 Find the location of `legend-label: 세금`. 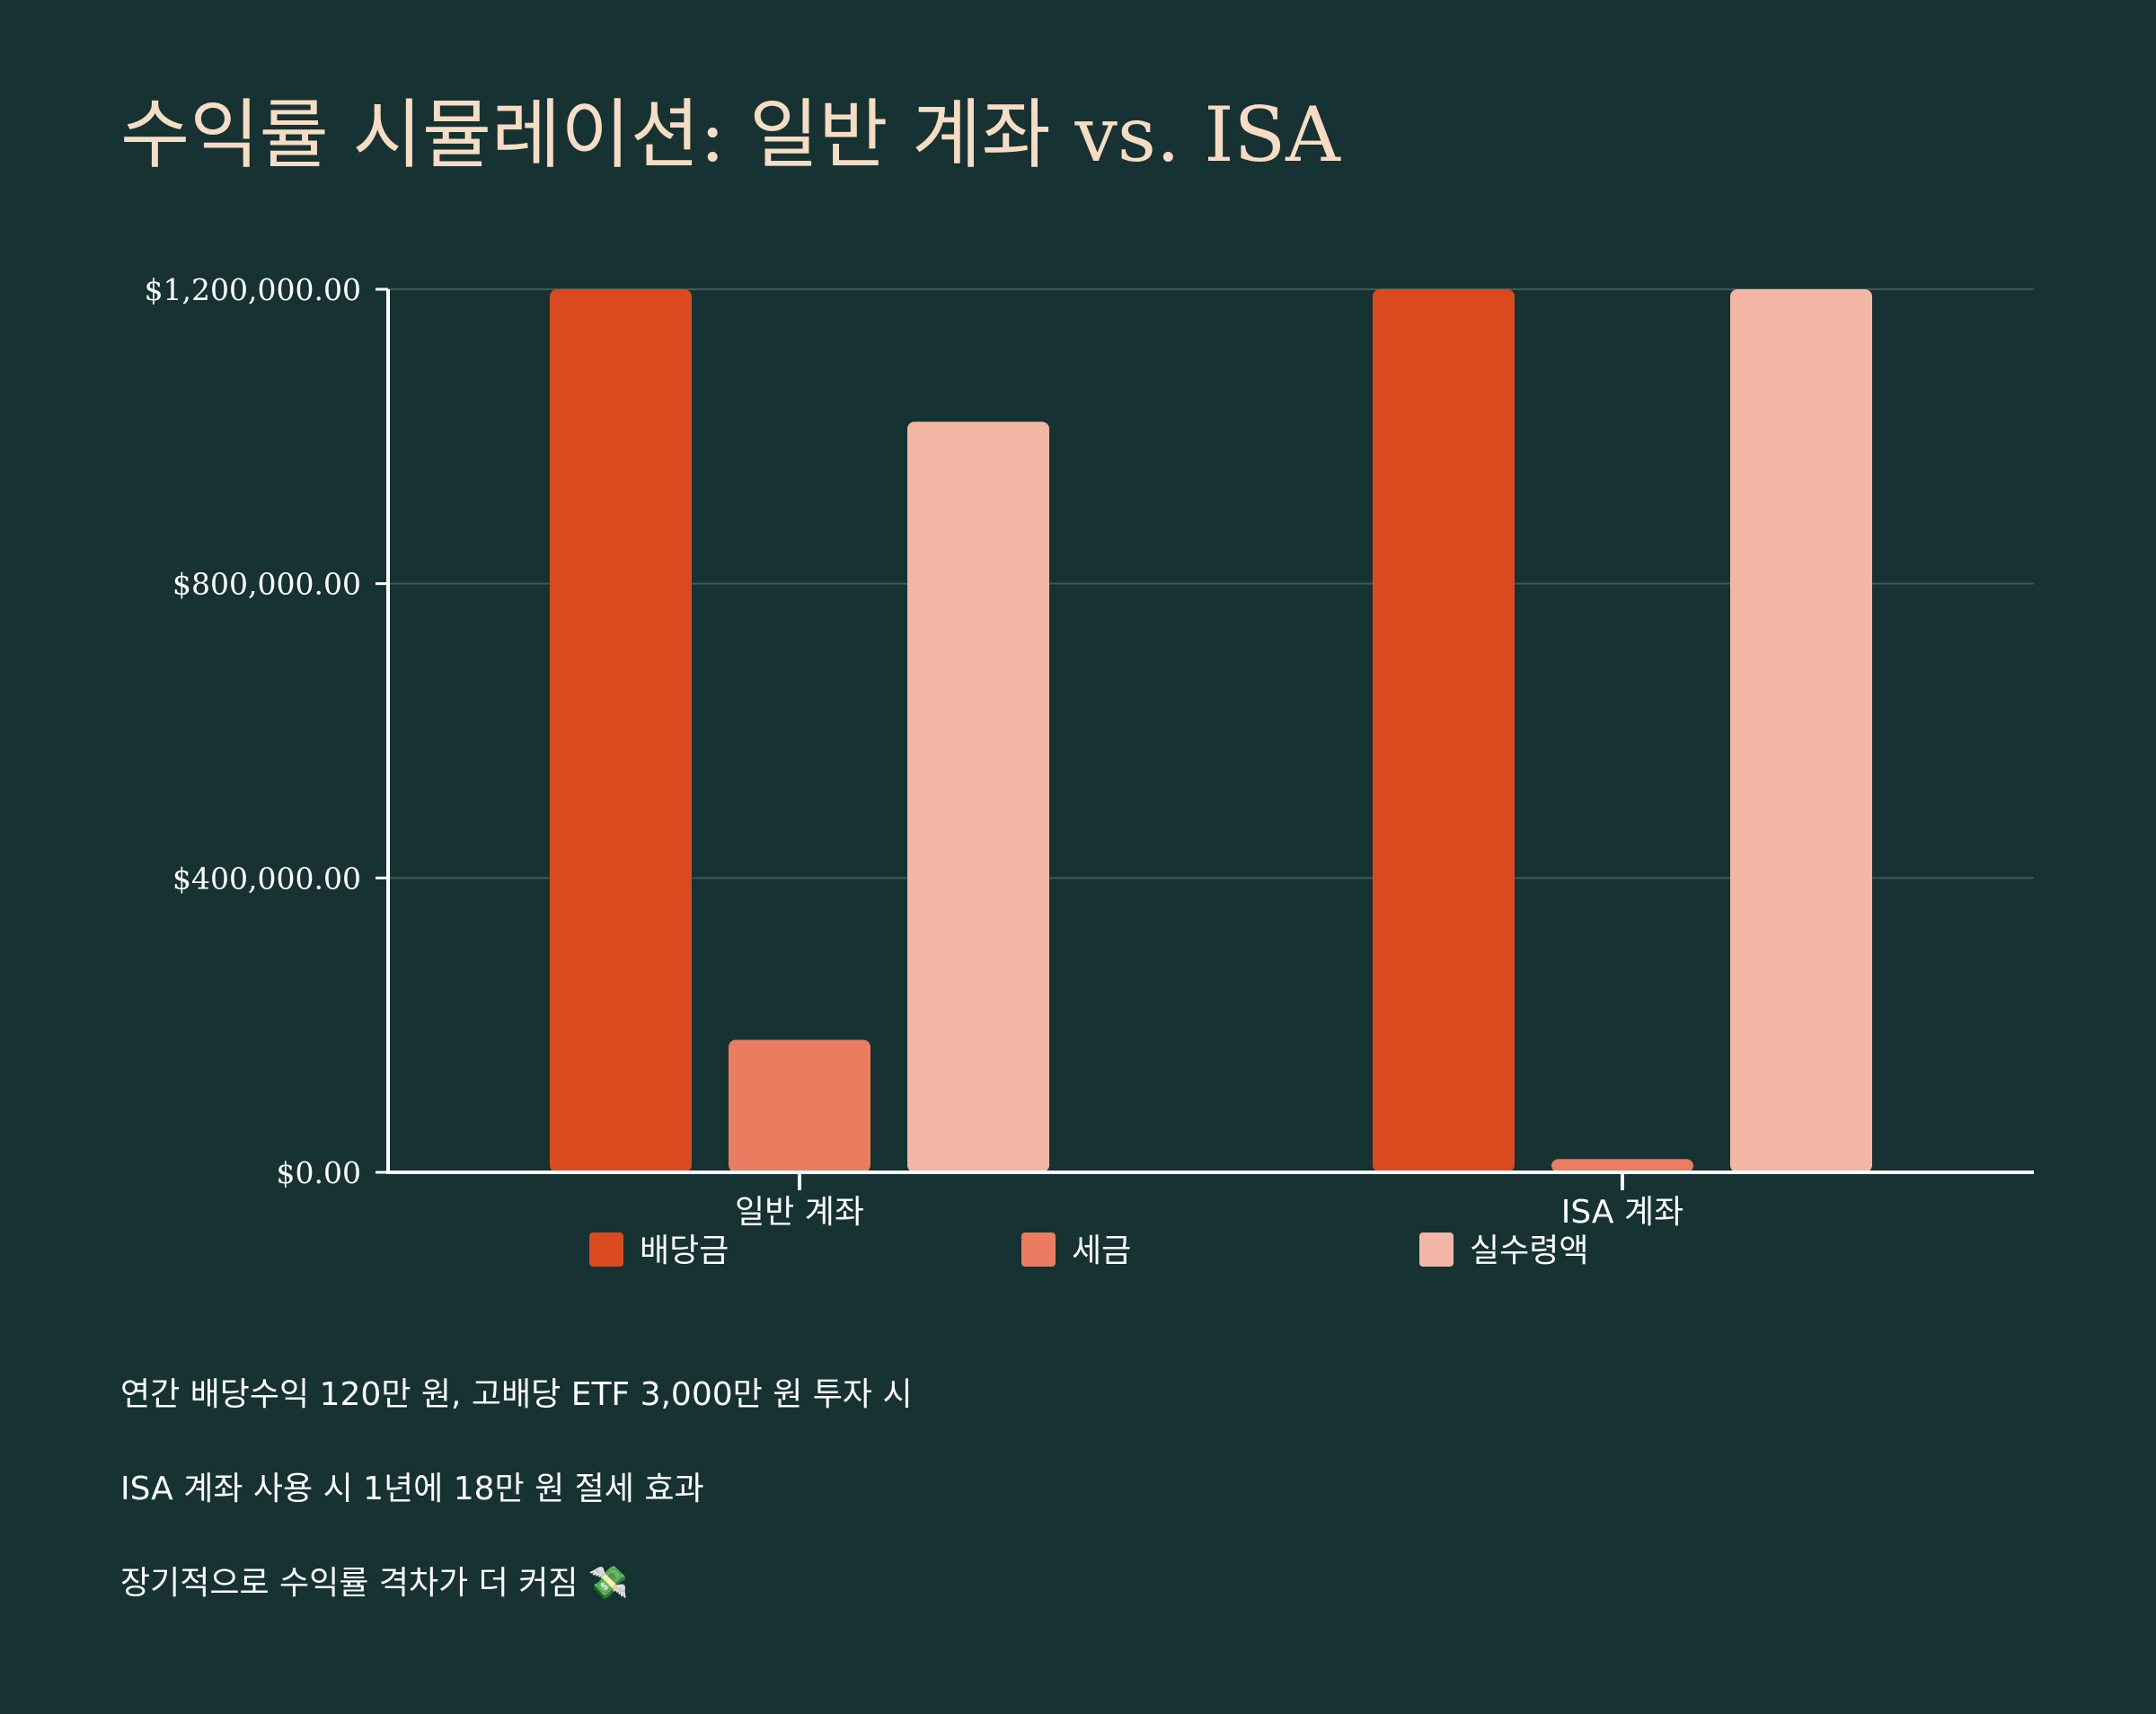

legend-label: 세금 is located at coordinates (1102, 1250).